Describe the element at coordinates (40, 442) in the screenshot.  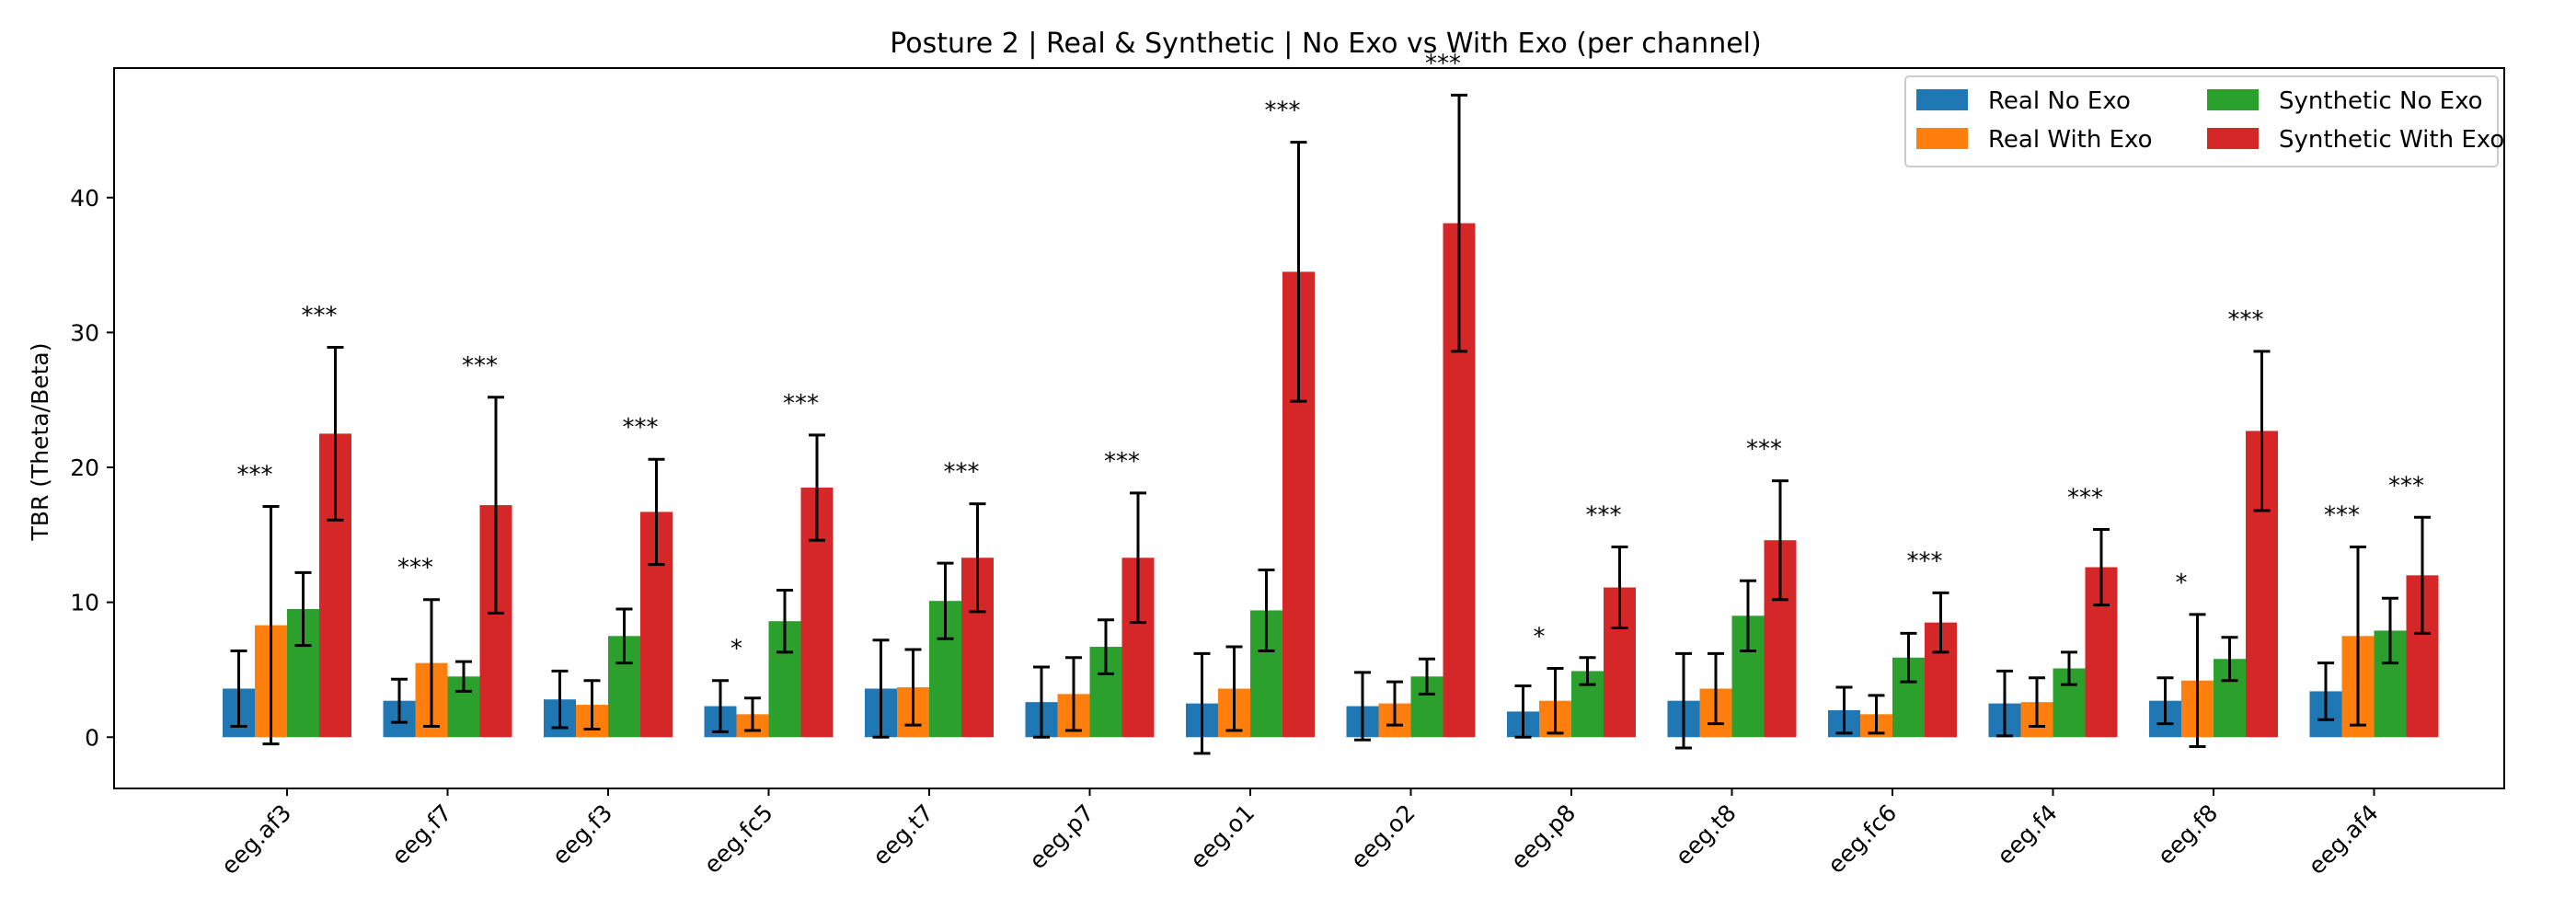
I see `y-axis-label: TBR (Theta/Beta)` at that location.